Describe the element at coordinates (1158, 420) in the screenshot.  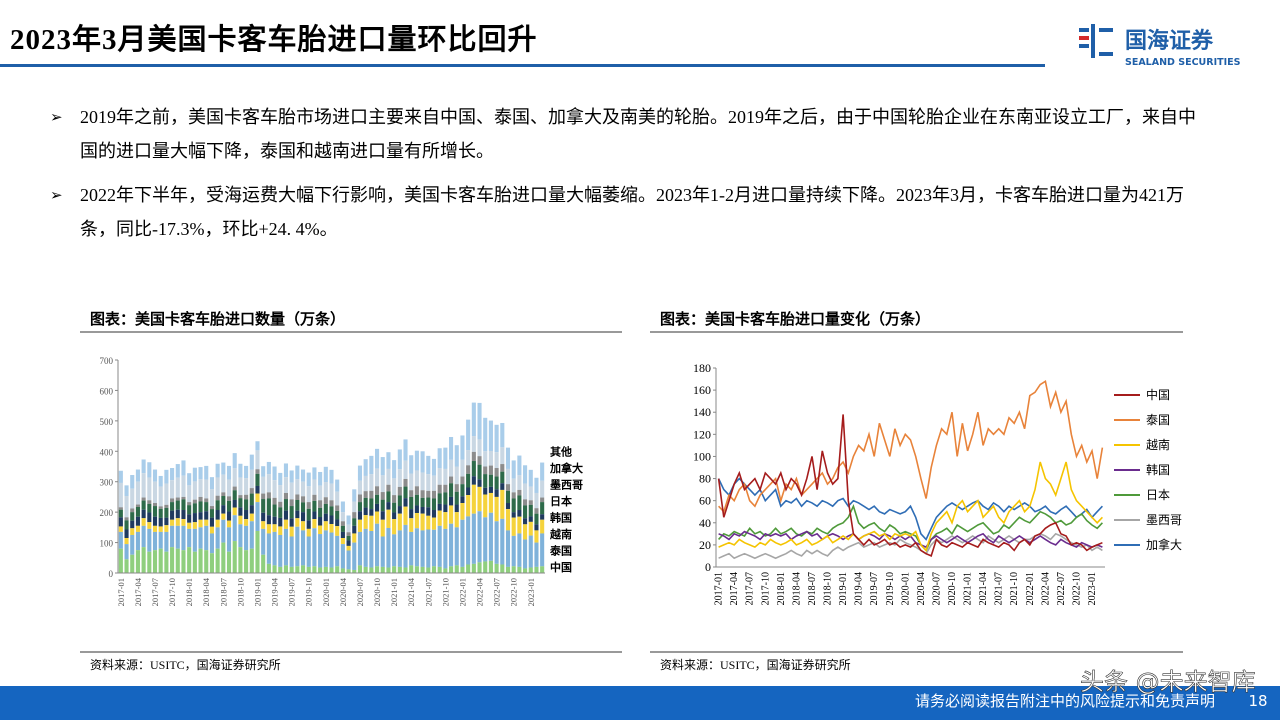
I see `legend-label: 泰国` at that location.